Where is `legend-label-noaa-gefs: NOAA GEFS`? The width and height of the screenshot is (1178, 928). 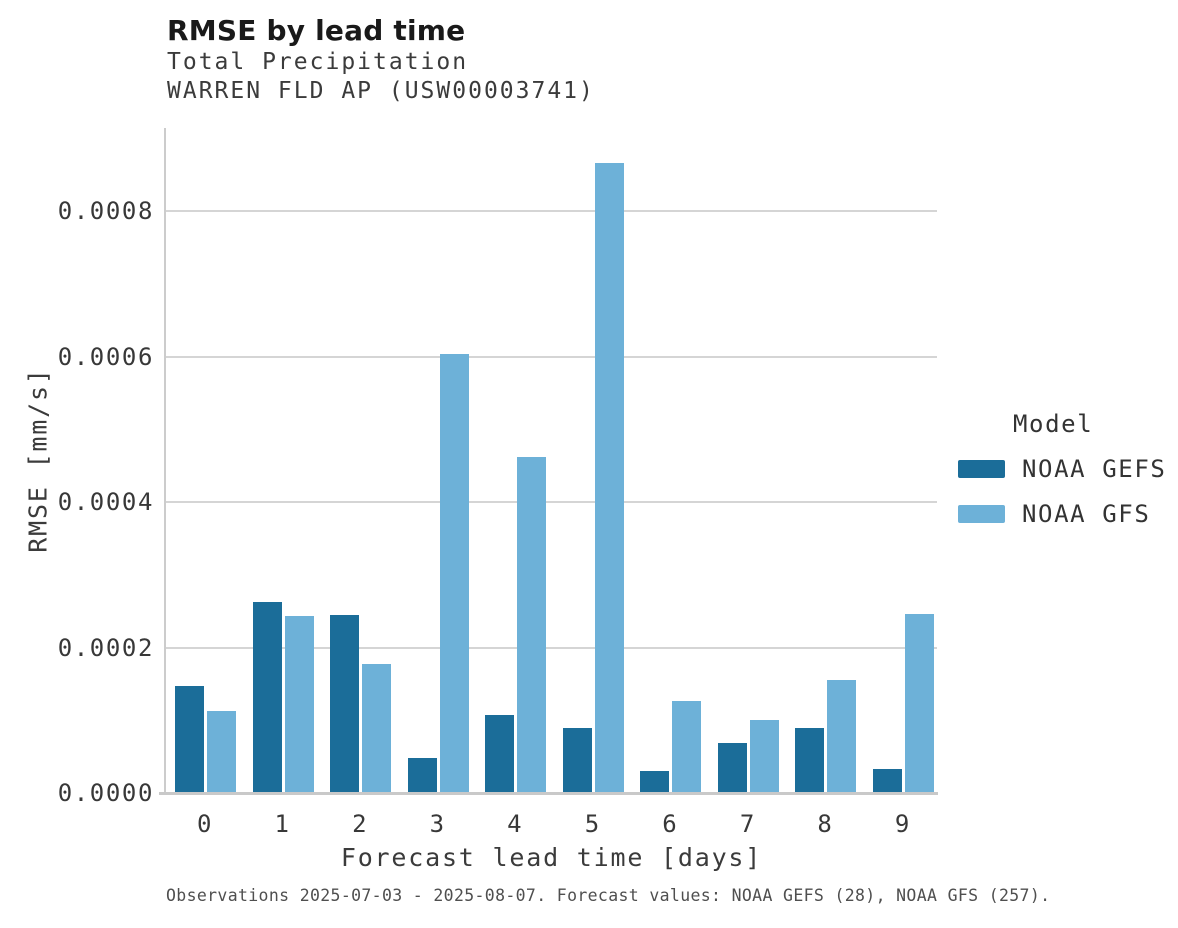
legend-label-noaa-gefs: NOAA GEFS is located at coordinates (1094, 469).